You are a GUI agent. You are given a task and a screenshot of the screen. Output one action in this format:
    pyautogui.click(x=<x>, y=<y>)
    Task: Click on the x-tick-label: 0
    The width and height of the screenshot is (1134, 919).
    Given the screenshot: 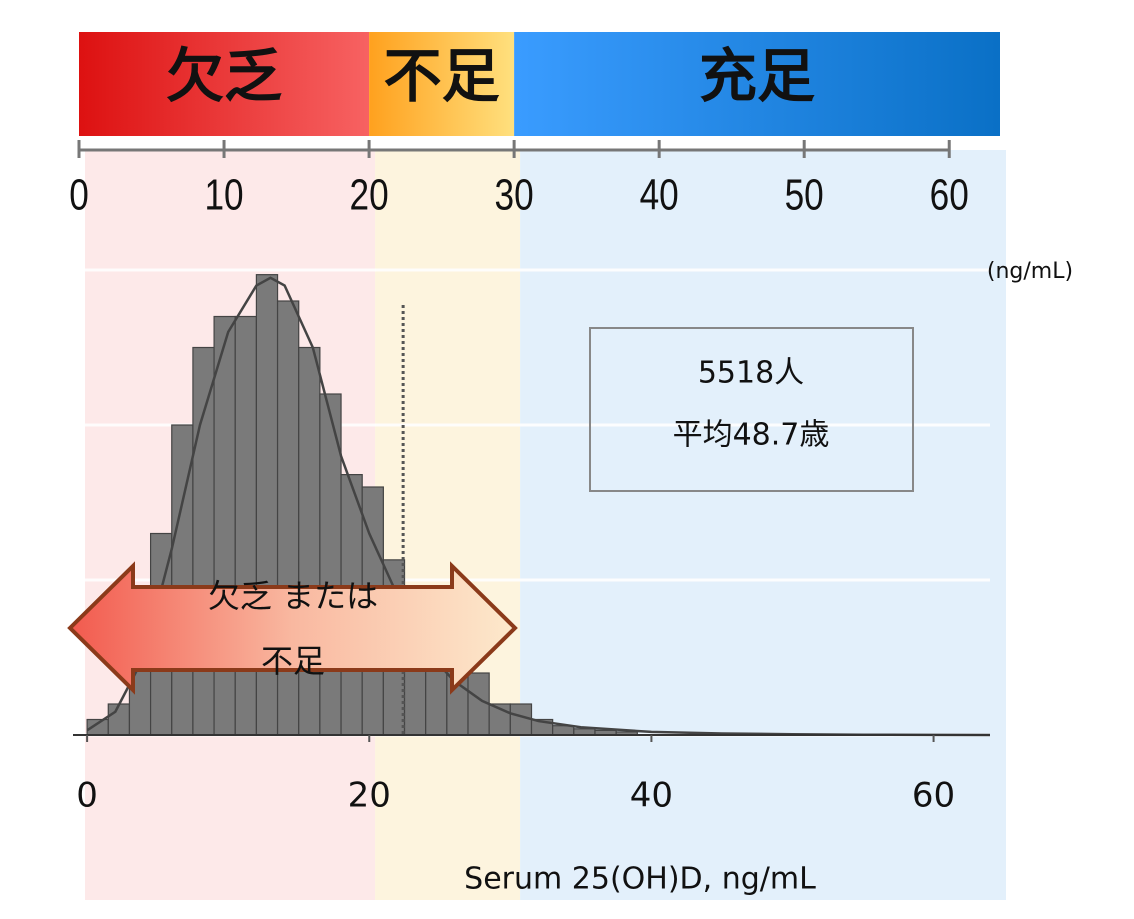 What is the action you would take?
    pyautogui.click(x=87, y=796)
    